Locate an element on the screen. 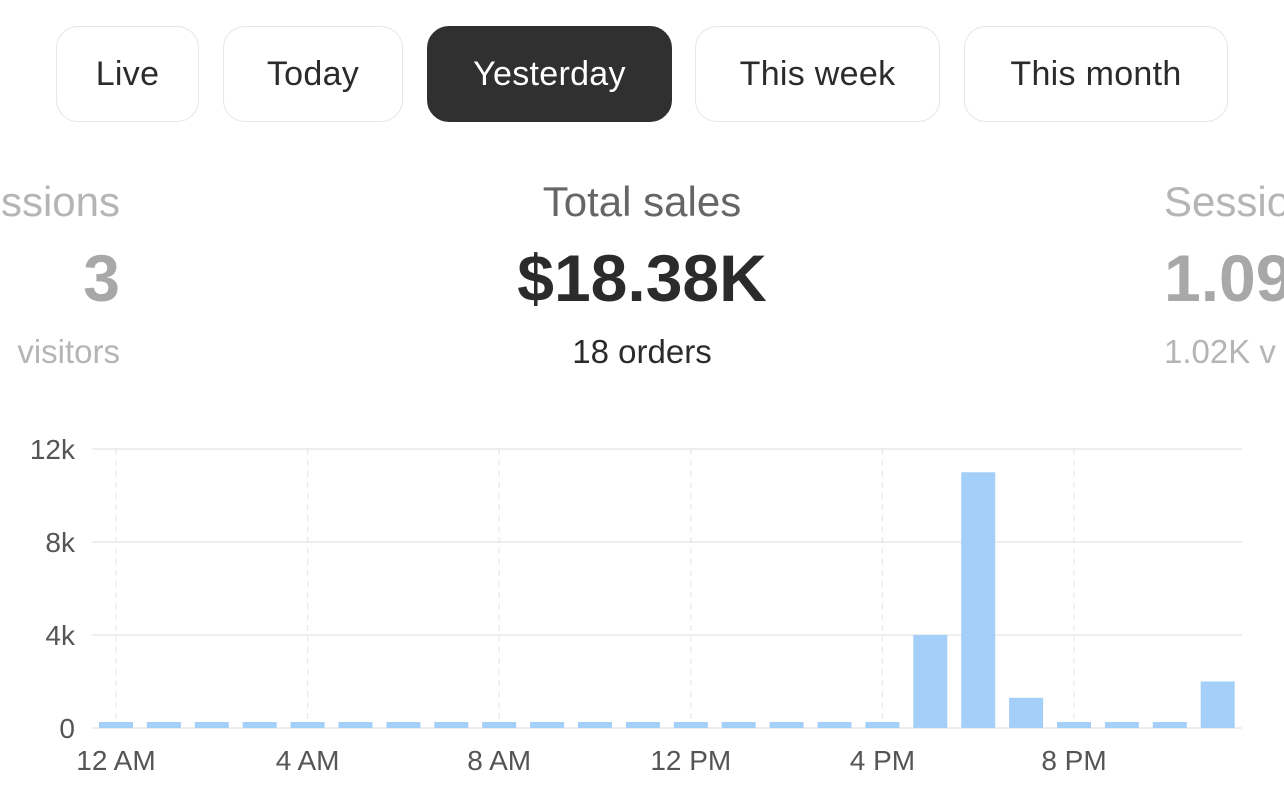 This screenshot has height=794, width=1284. metric-card-sessions-next: Sessio 1.09 1.02K v is located at coordinates (1224, 275).